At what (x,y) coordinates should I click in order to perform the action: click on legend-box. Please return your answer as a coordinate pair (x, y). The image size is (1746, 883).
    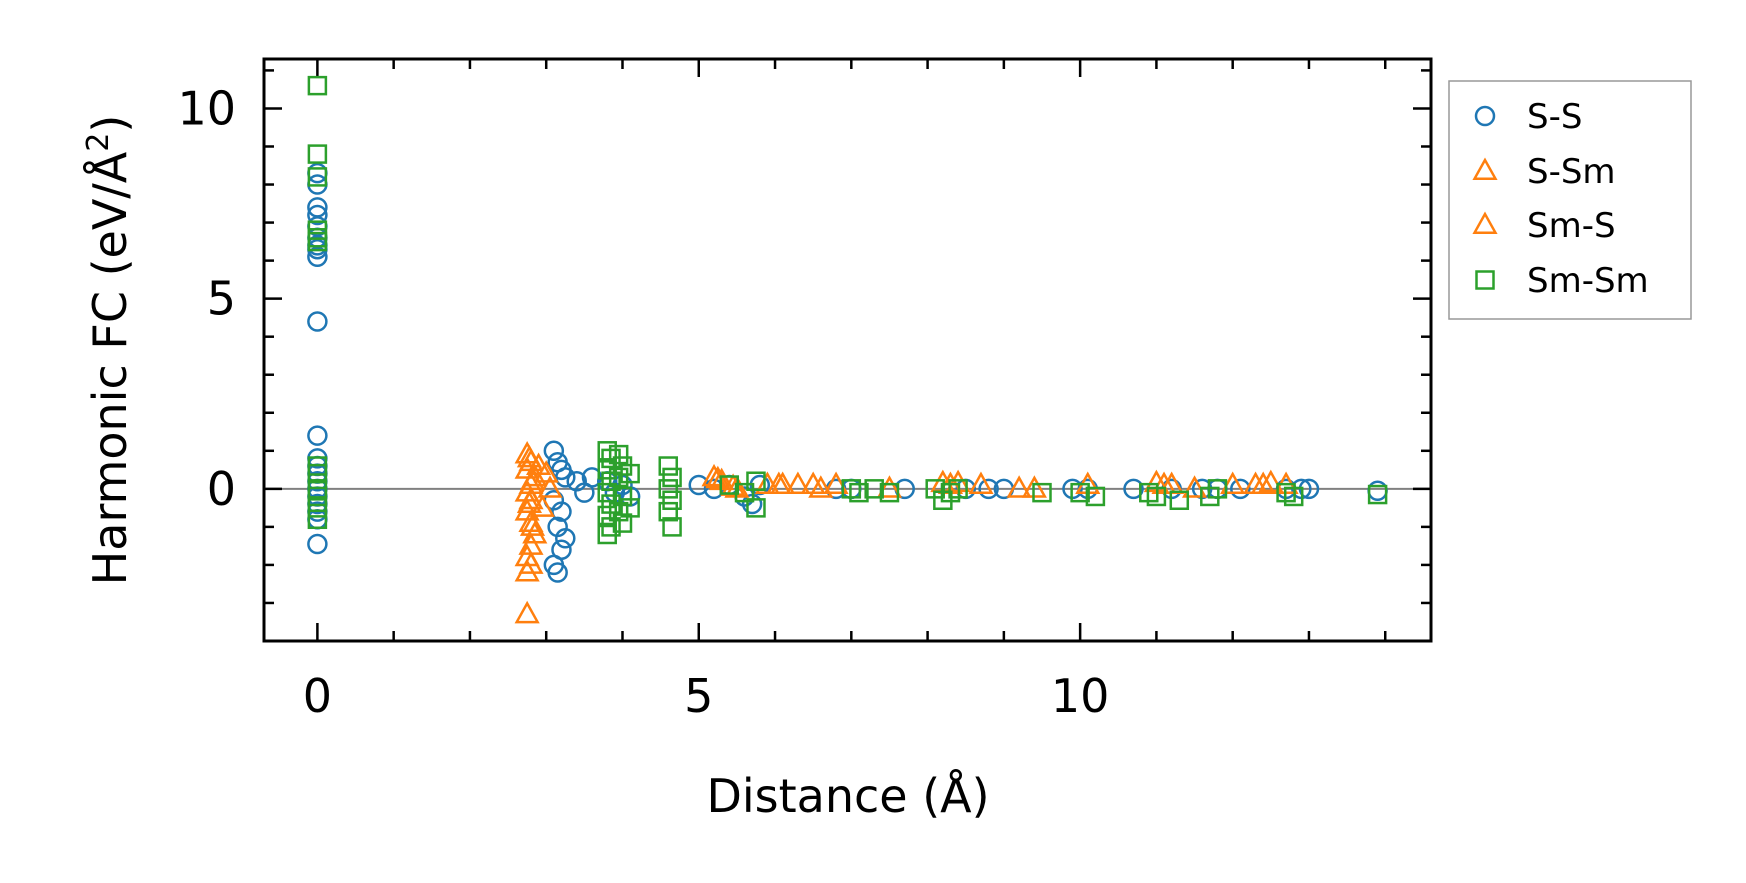
    Looking at the image, I should click on (1570, 200).